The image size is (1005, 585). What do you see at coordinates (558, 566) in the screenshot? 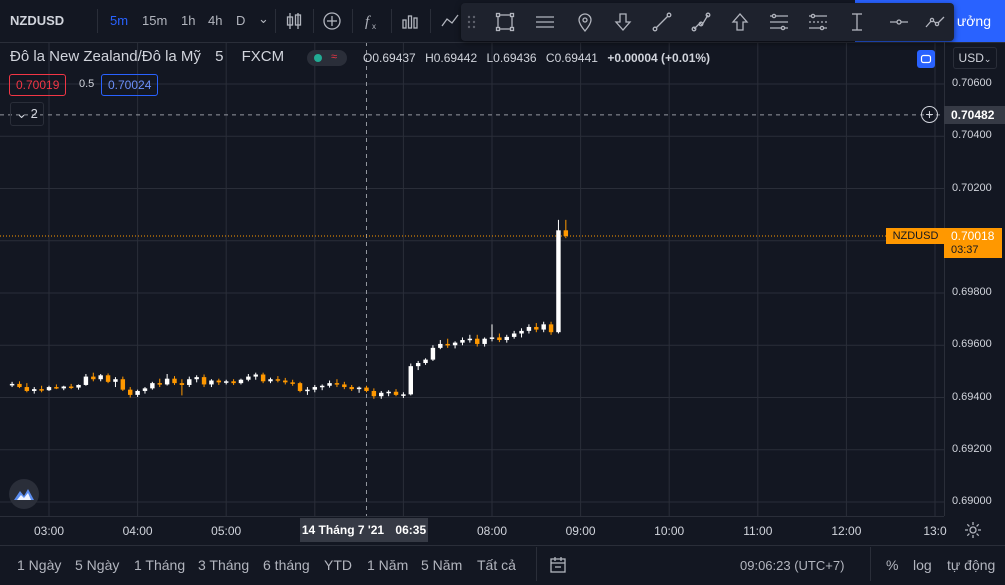
I see `goto-date-icon` at bounding box center [558, 566].